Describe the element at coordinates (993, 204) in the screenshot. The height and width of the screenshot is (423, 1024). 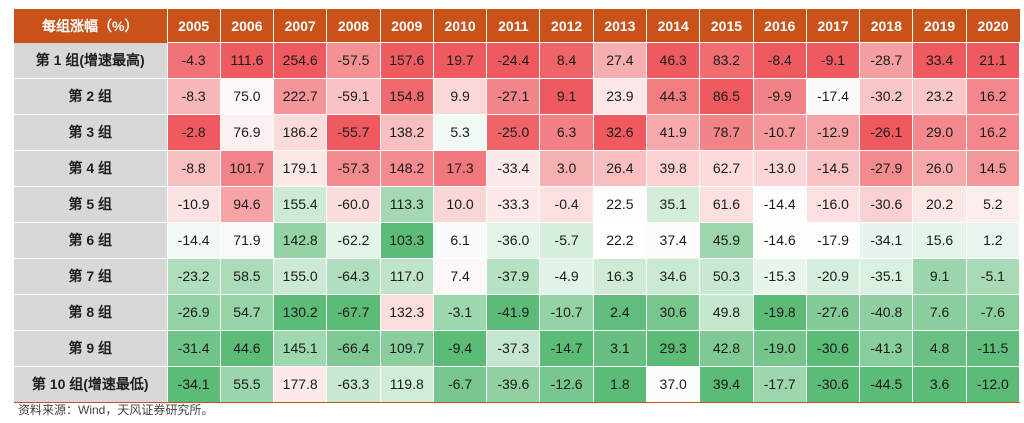
I see `heatmap-cell: 5.2` at that location.